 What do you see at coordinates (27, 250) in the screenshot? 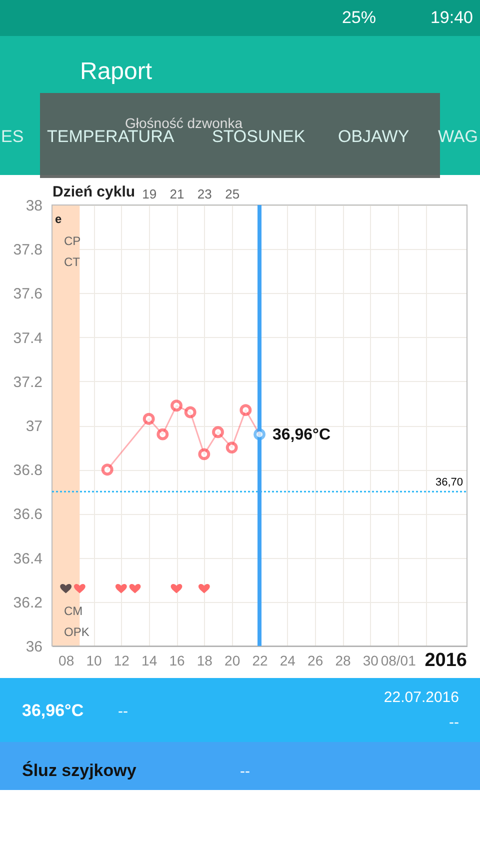
I see `y-tick-label: 37.8` at bounding box center [27, 250].